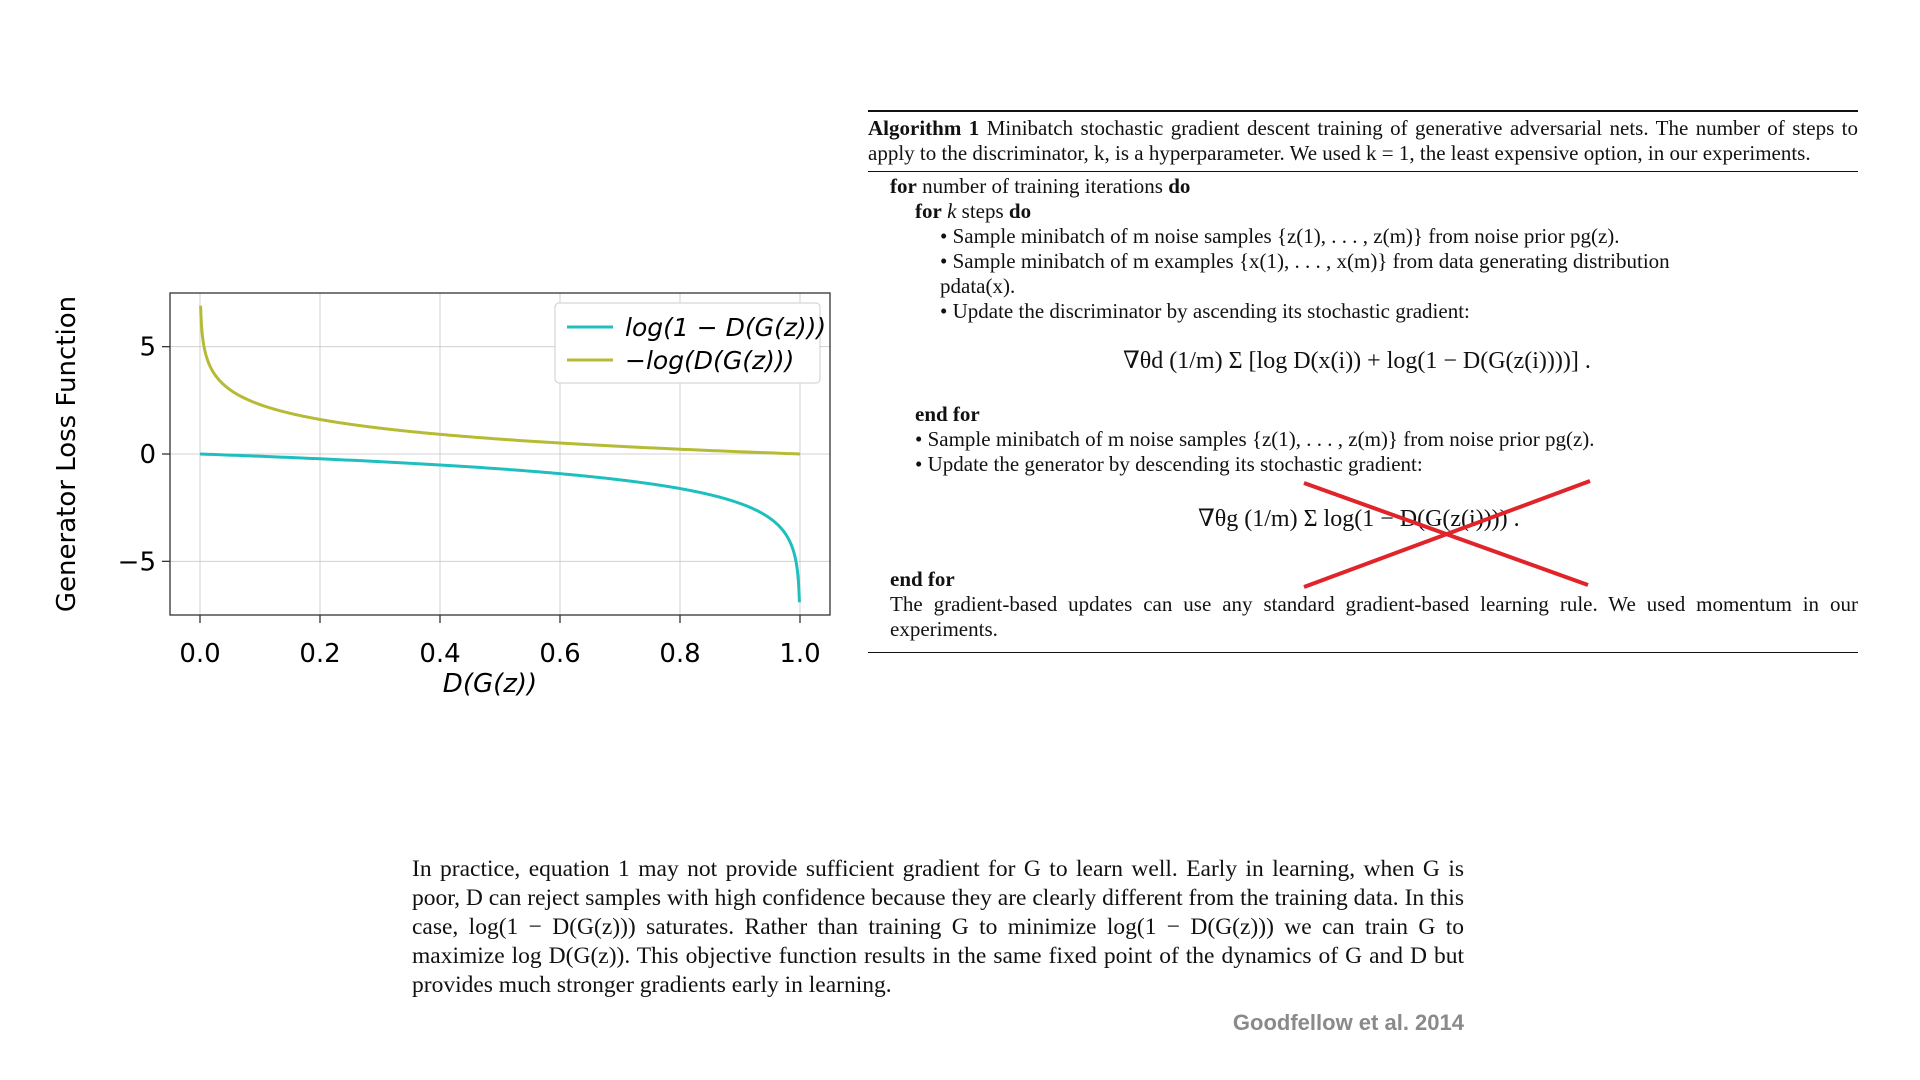 The width and height of the screenshot is (1920, 1080). Describe the element at coordinates (1363, 579) in the screenshot. I see `end-for-outer-line: end for` at that location.